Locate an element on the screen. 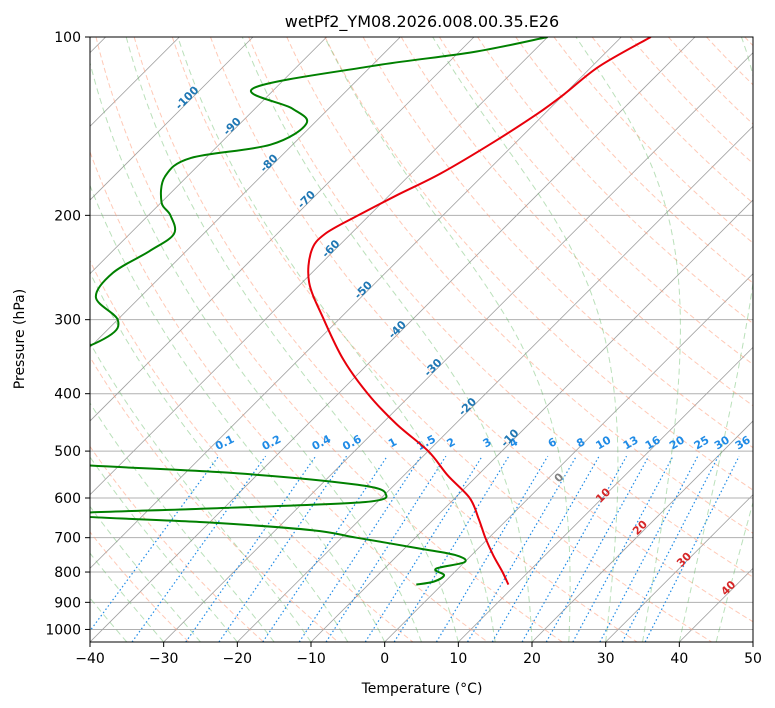  x-tick-label: −20 is located at coordinates (238, 659).